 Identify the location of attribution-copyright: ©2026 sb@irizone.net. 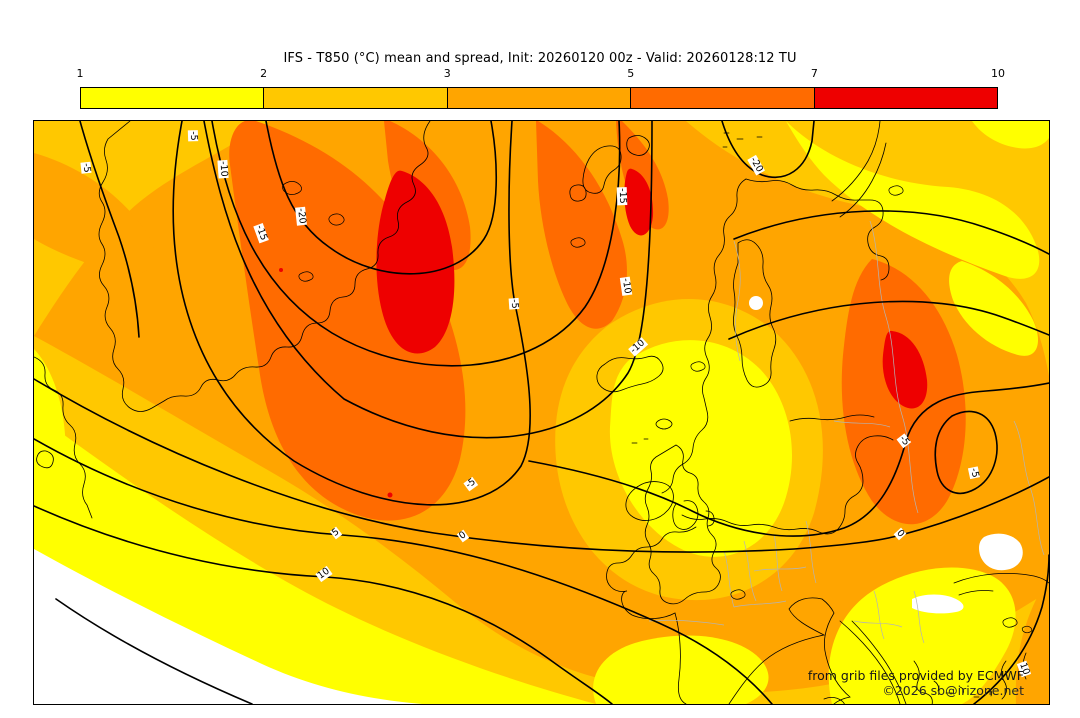
(953, 690).